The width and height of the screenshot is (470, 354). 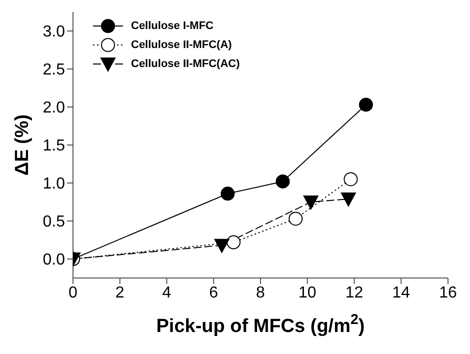 I want to click on x-tick-label: 4, so click(x=167, y=293).